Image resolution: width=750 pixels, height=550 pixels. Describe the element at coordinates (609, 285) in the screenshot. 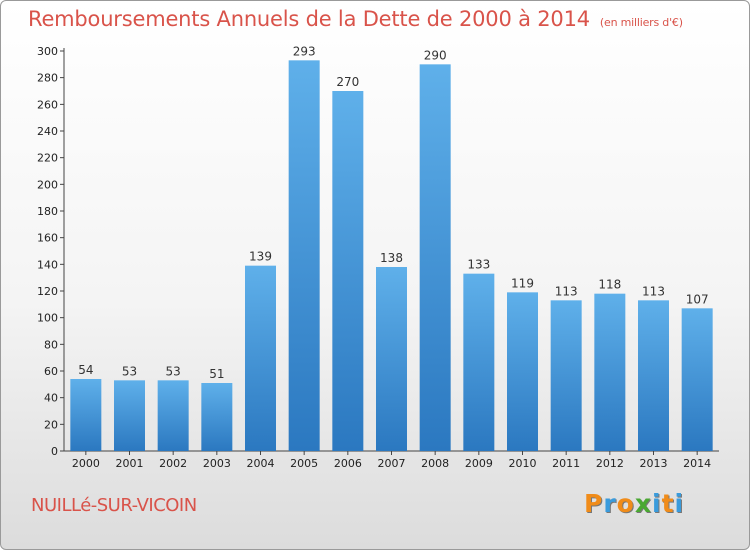

I see `value-label: 118` at that location.